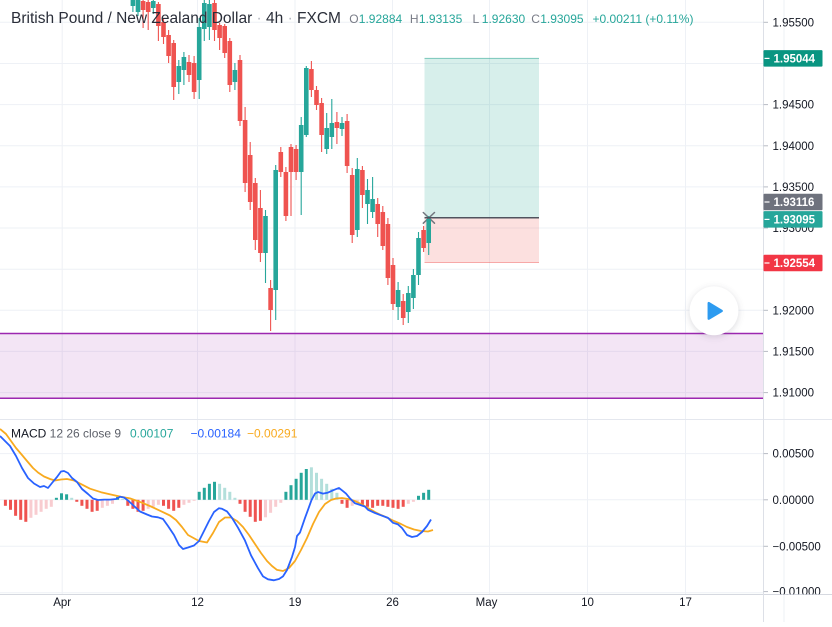 This screenshot has height=627, width=832. Describe the element at coordinates (794, 188) in the screenshot. I see `svg-text: 1.93500` at that location.